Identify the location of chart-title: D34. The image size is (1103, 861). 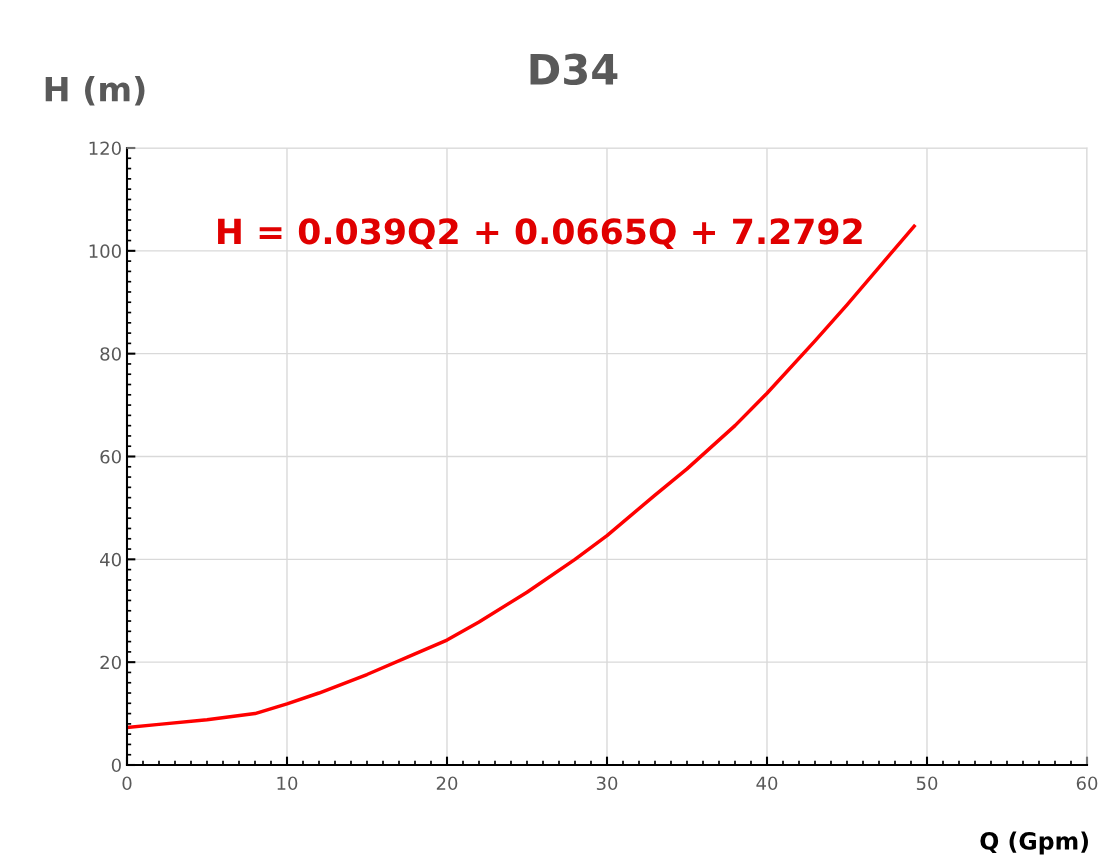
(574, 69).